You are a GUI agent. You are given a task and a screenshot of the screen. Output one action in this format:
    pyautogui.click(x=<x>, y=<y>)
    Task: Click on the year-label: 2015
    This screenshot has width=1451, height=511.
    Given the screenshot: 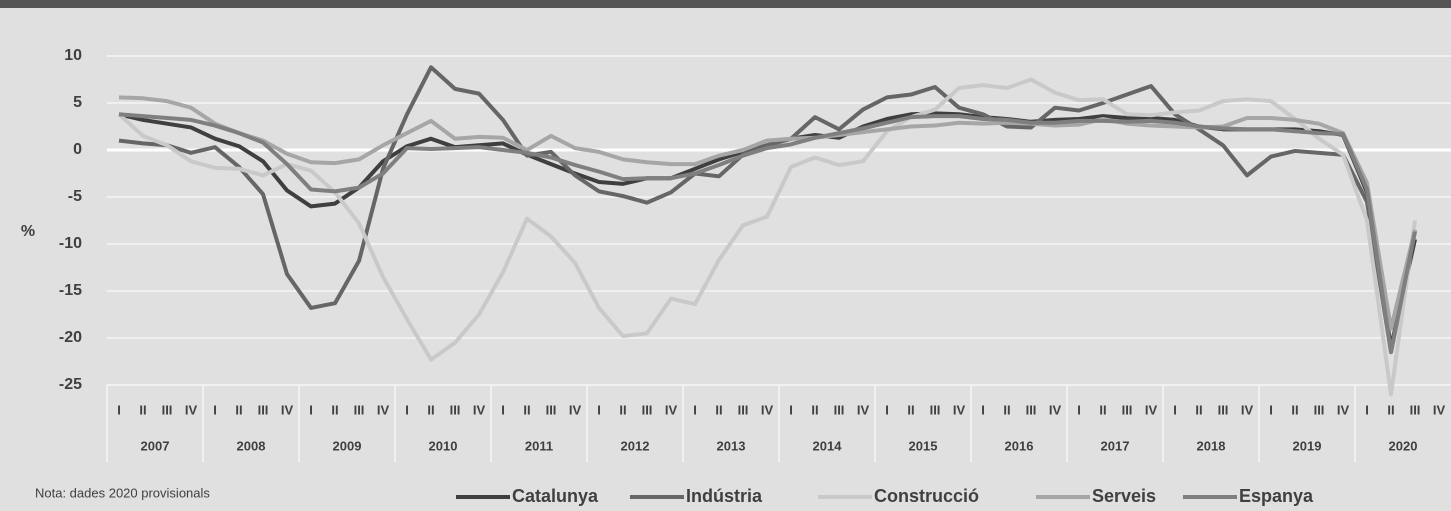 What is the action you would take?
    pyautogui.click(x=923, y=445)
    